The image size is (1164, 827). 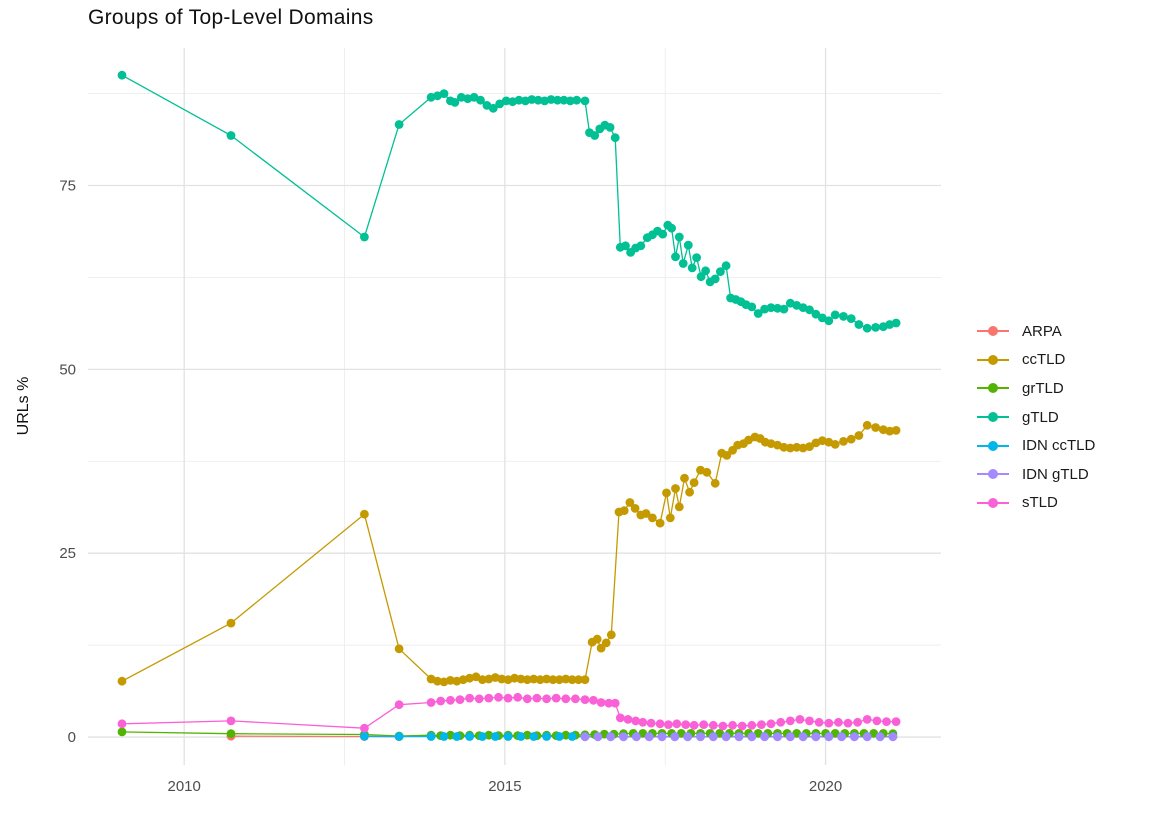 What do you see at coordinates (504, 786) in the screenshot?
I see `x-tick-label: 2015` at bounding box center [504, 786].